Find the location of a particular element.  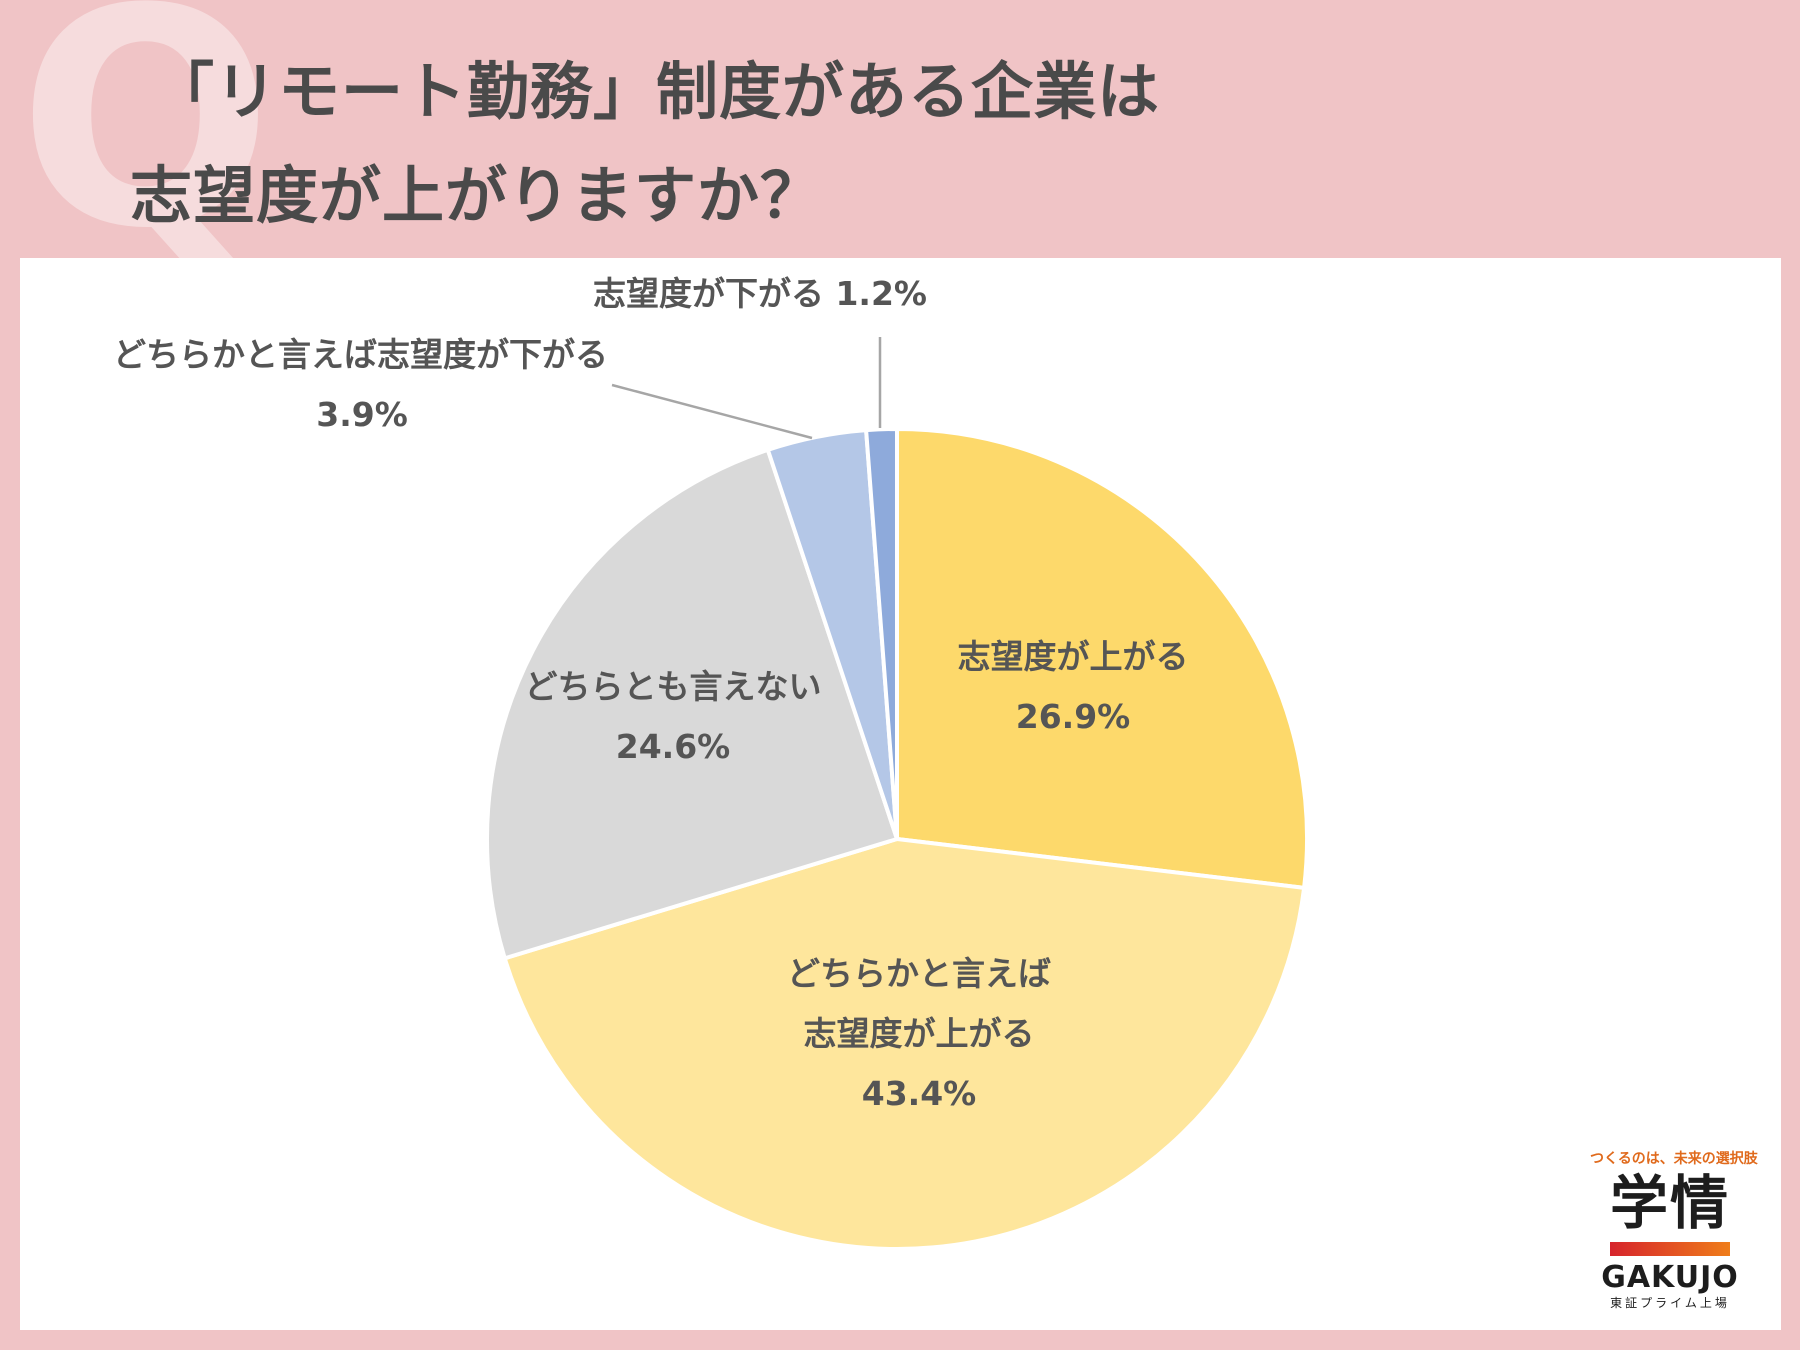

slice-value-label-4: 3.9% is located at coordinates (362, 414).